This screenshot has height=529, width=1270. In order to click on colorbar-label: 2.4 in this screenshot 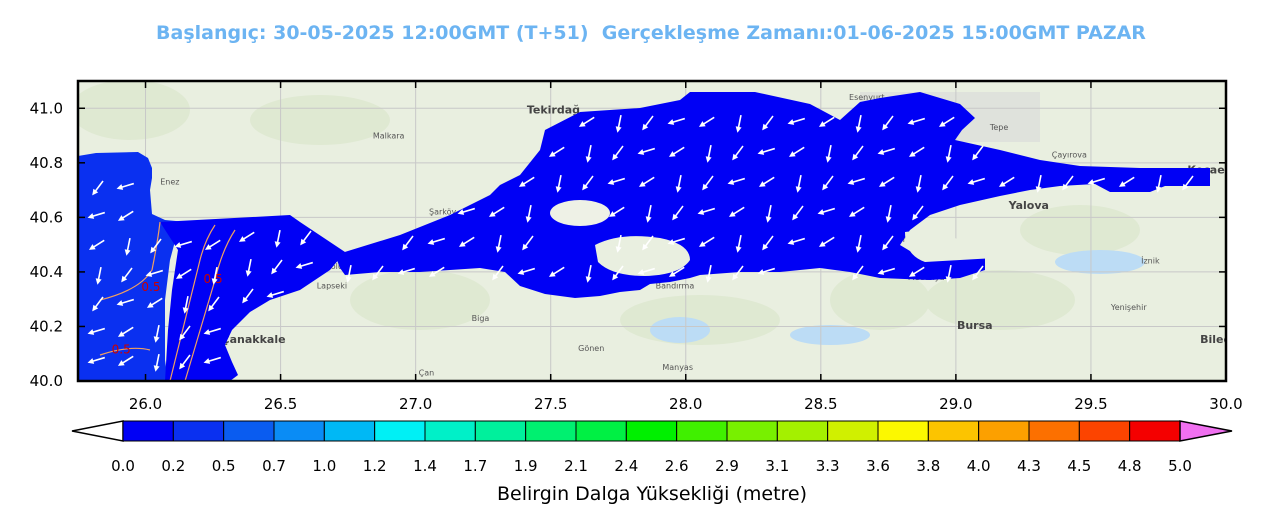, I will do `click(626, 466)`.